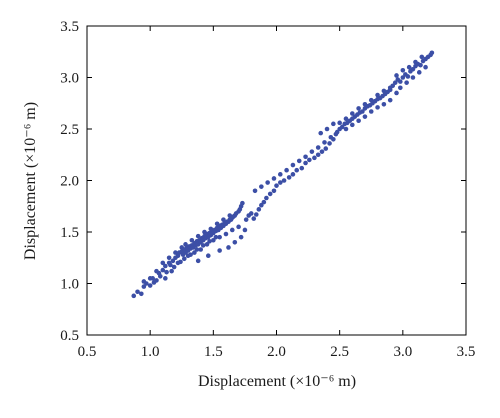  I want to click on y-axis-tick-labels: 0.5 1.0 1.5 2.0 2.5 3.0 3.5, so click(69, 181).